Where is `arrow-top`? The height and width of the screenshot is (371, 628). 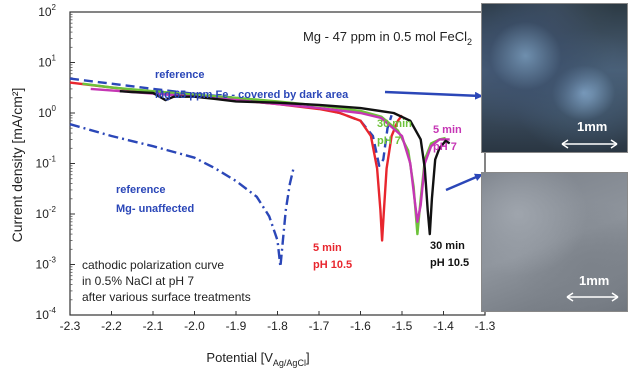
arrow-top is located at coordinates (433, 95).